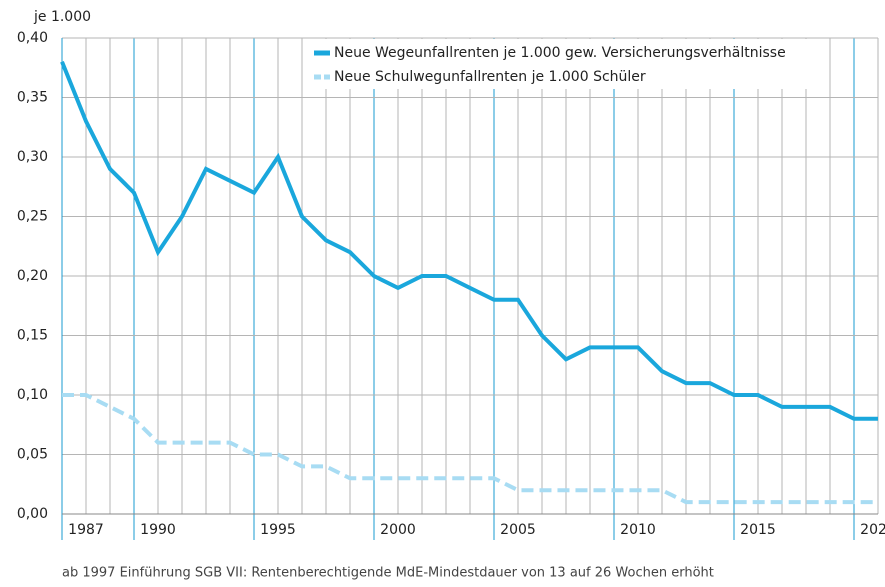 This screenshot has height=587, width=885. I want to click on y-tick-label: 0,40, so click(32, 38).